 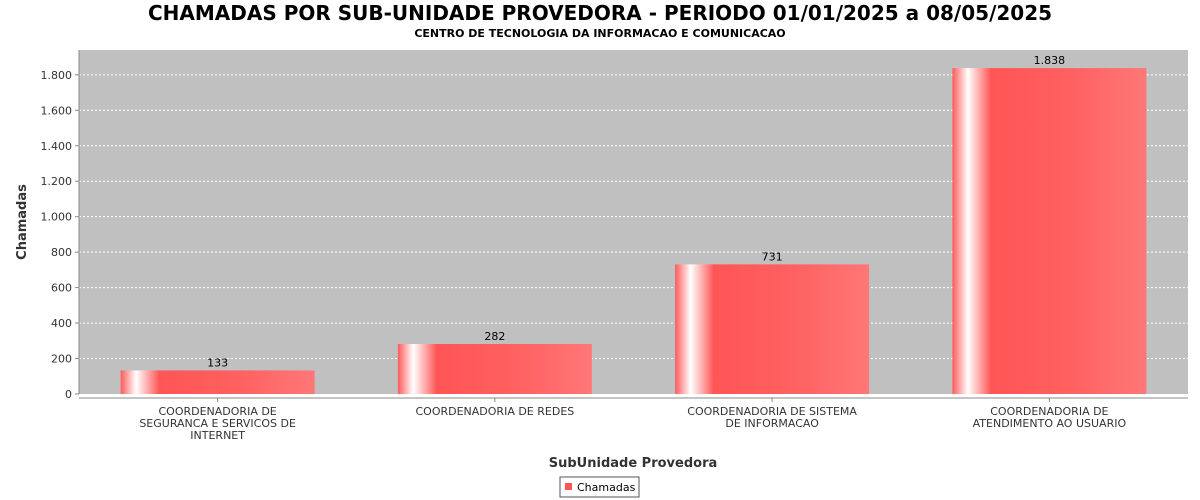 What do you see at coordinates (217, 362) in the screenshot?
I see `data-label: 133` at bounding box center [217, 362].